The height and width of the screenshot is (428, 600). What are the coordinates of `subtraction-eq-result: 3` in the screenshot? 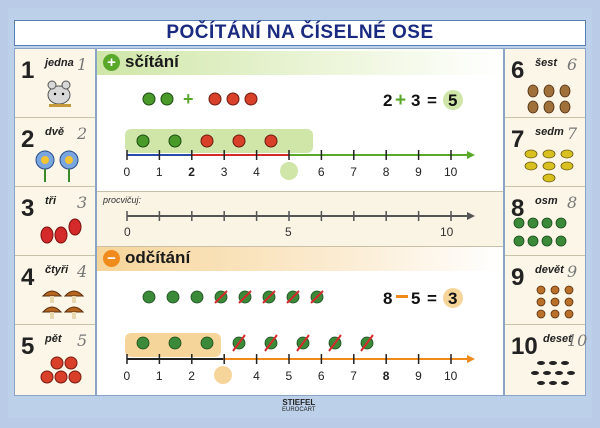 It's located at (452, 298).